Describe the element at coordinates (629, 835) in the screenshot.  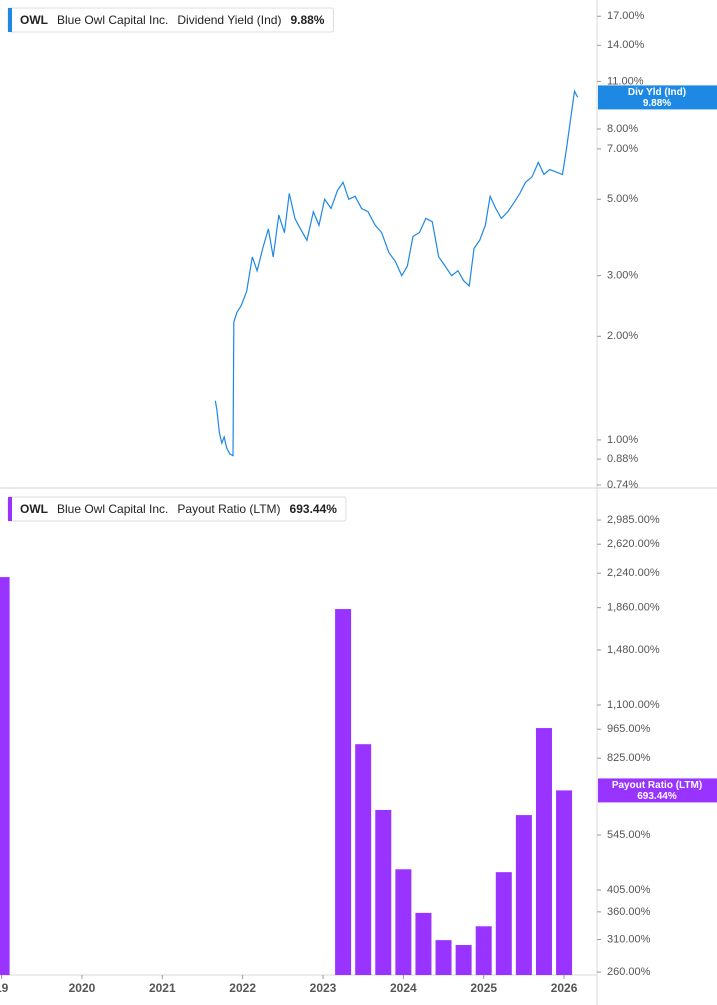
I see `y-tick-label: 545.00%` at that location.